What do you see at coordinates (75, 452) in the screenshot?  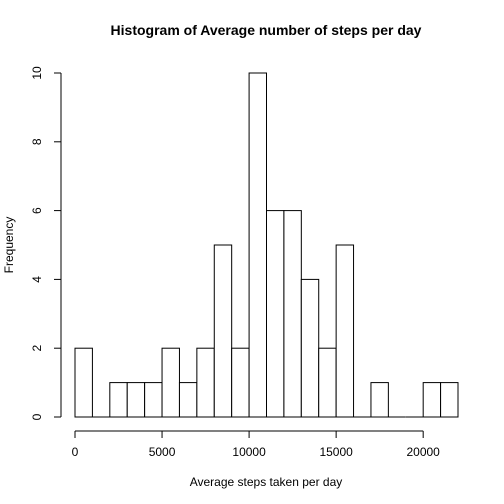 I see `x-tick-label-0: 0` at bounding box center [75, 452].